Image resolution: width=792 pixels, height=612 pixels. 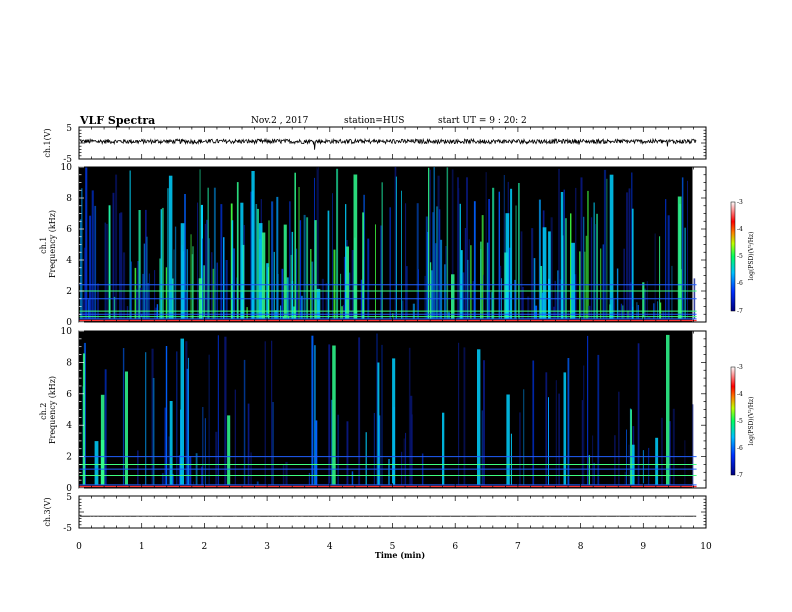 What do you see at coordinates (706, 547) in the screenshot?
I see `xtick-label: 10` at bounding box center [706, 547].